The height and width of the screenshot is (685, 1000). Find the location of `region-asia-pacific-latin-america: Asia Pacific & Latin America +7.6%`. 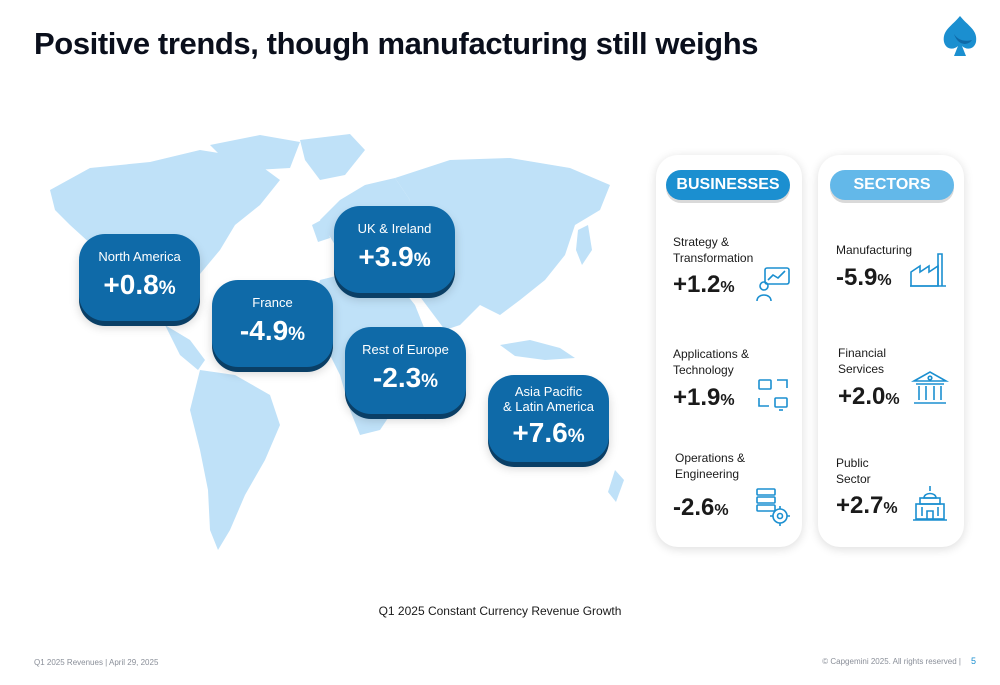

region-asia-pacific-latin-america: Asia Pacific & Latin America +7.6% is located at coordinates (548, 418).